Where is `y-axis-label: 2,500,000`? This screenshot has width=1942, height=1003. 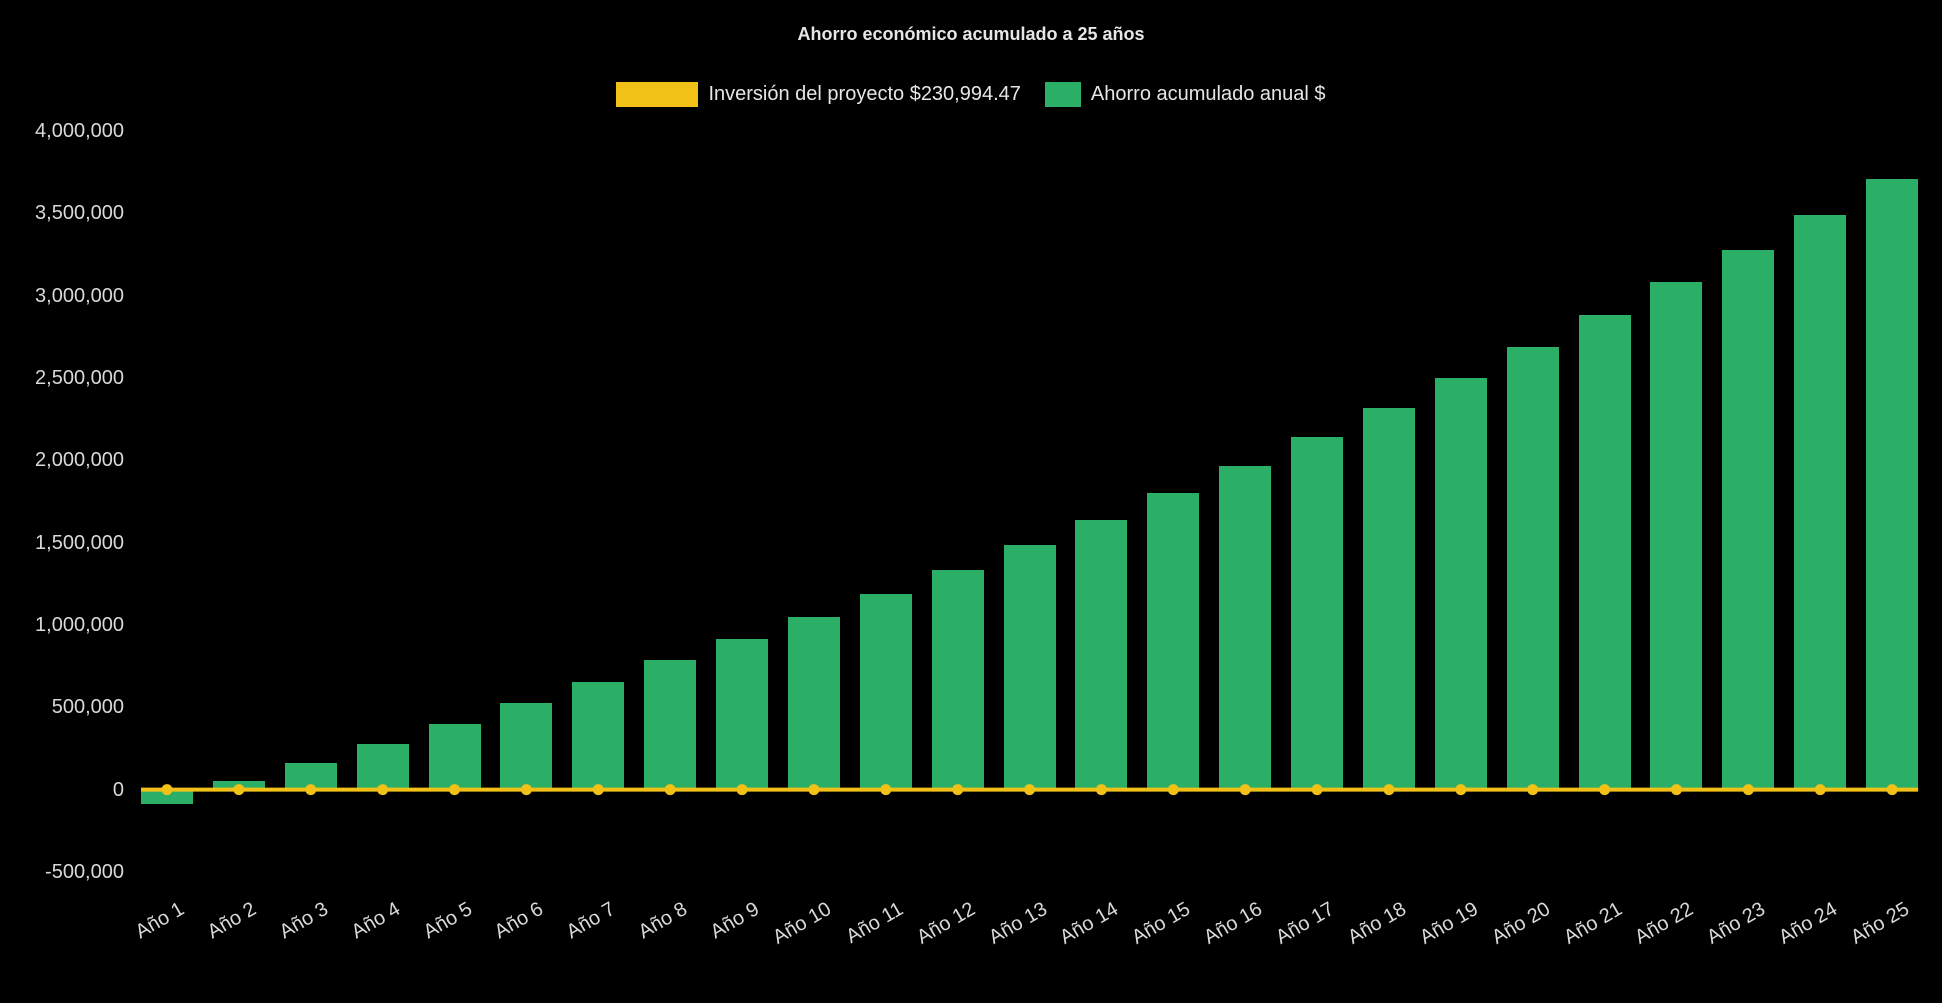
y-axis-label: 2,500,000 is located at coordinates (79, 378).